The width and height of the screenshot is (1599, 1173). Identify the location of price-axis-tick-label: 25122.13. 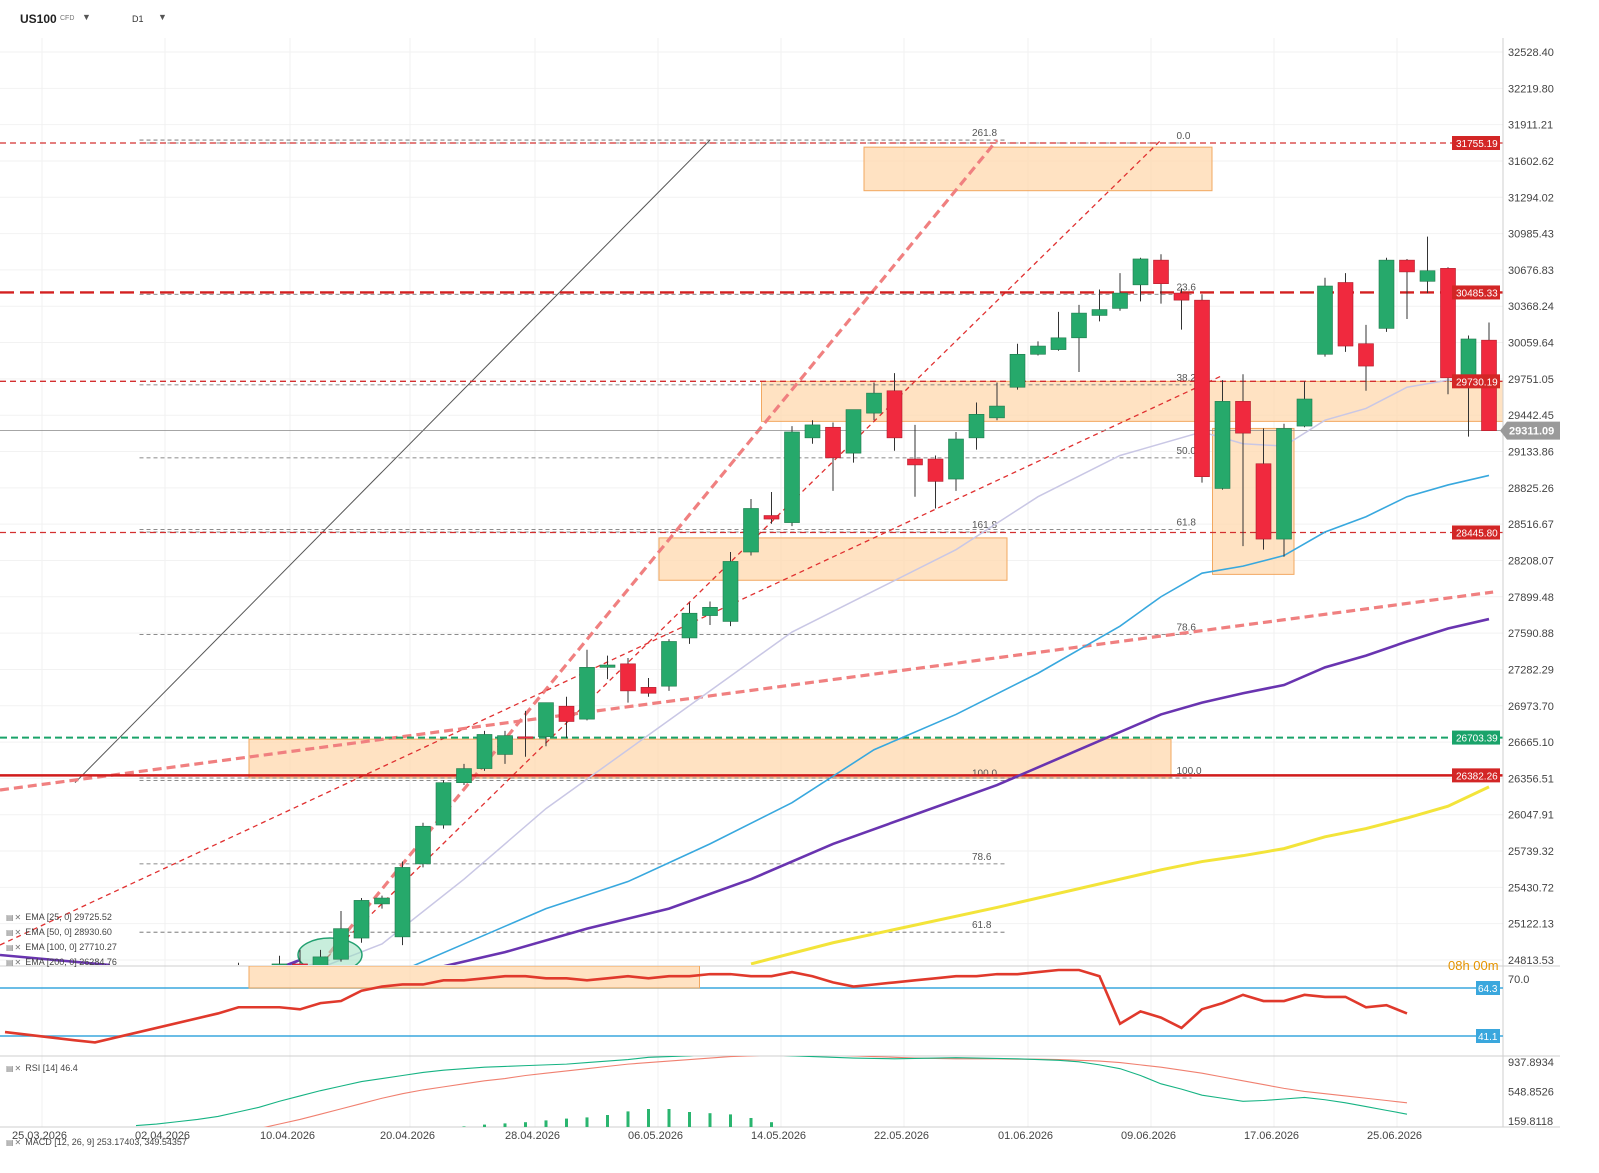
(1531, 925).